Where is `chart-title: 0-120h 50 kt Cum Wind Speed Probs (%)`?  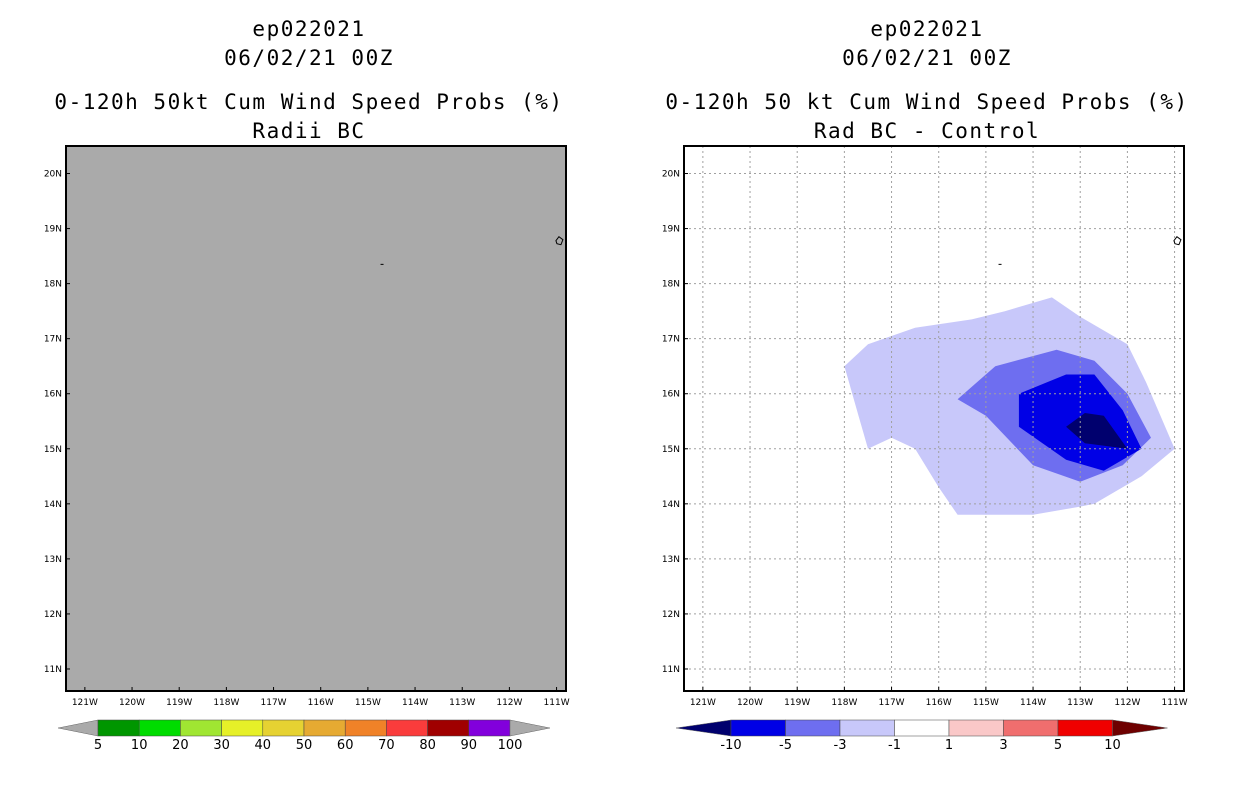 chart-title: 0-120h 50 kt Cum Wind Speed Probs (%) is located at coordinates (927, 102).